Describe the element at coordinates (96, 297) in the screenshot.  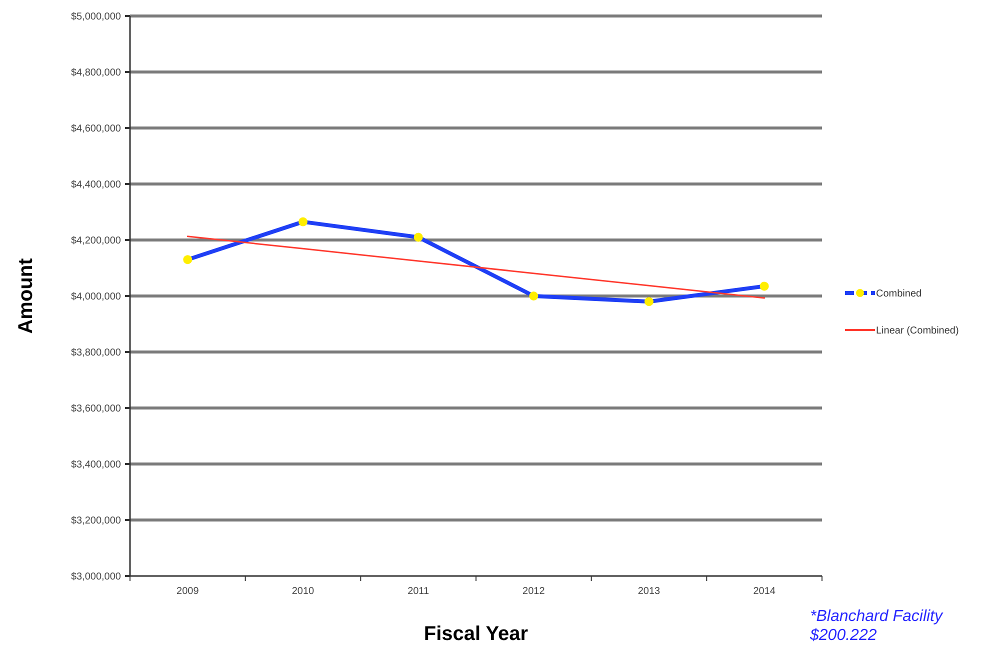
I see `y-tick-label: $4,000,000` at that location.